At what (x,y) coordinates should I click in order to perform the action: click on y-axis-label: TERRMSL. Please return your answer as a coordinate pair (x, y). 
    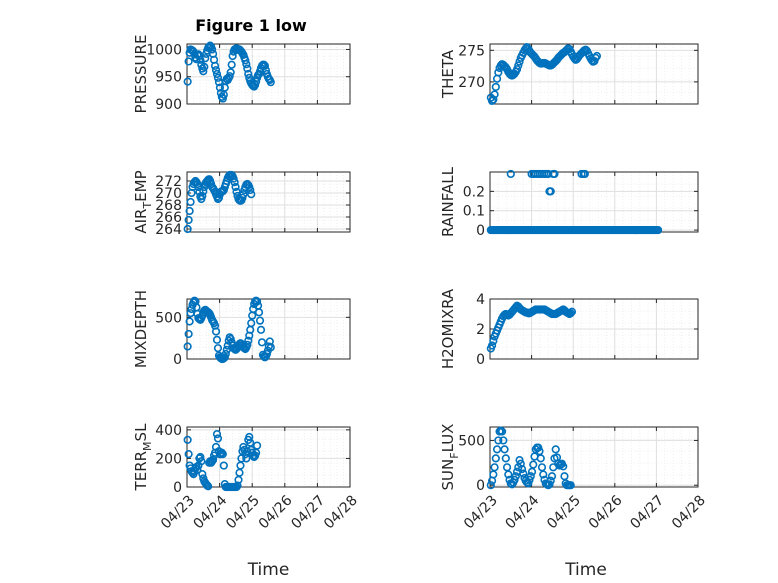
    Looking at the image, I should click on (143, 457).